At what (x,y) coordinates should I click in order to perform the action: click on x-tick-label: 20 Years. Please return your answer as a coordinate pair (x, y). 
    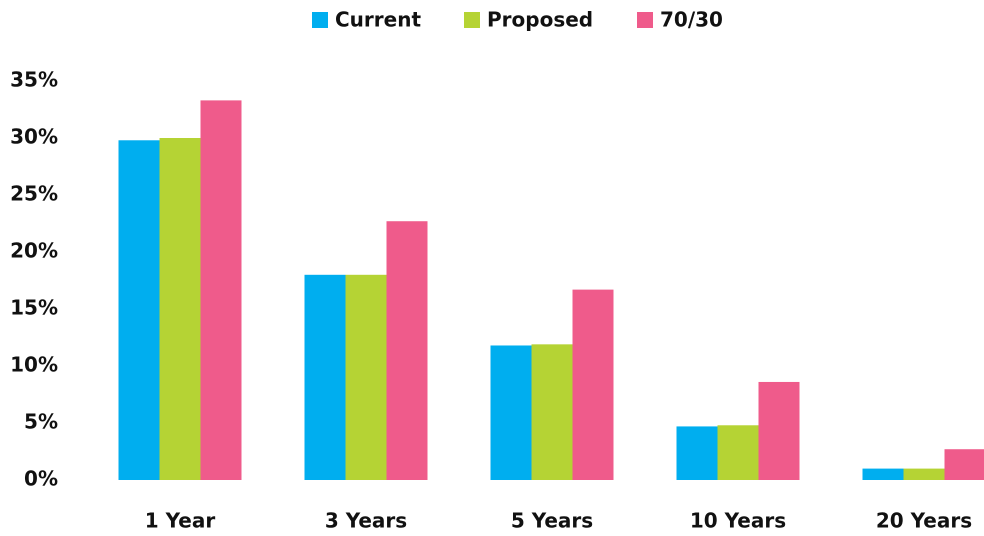
    Looking at the image, I should click on (924, 521).